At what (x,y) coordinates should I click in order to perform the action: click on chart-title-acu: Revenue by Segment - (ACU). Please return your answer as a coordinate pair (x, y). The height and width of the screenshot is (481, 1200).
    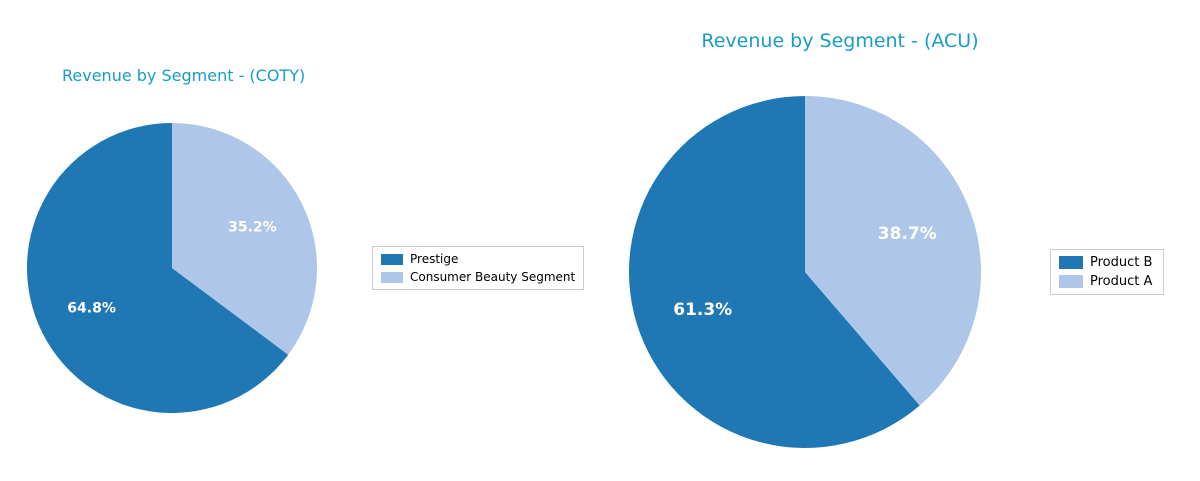
    Looking at the image, I should click on (840, 41).